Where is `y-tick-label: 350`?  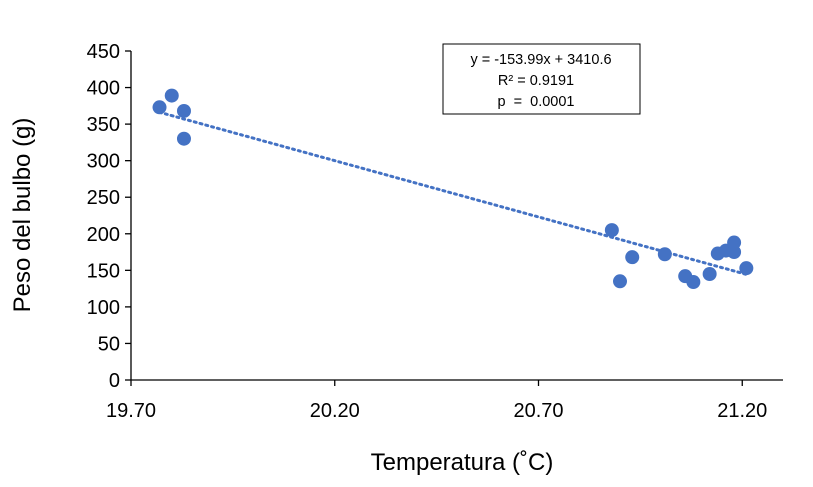 y-tick-label: 350 is located at coordinates (103, 125).